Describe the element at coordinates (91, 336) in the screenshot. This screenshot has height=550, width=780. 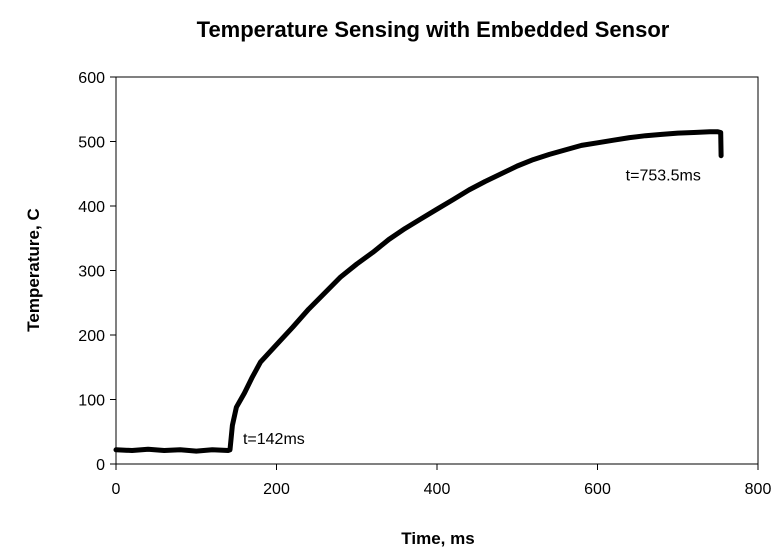
I see `y-tick-label: 200` at that location.